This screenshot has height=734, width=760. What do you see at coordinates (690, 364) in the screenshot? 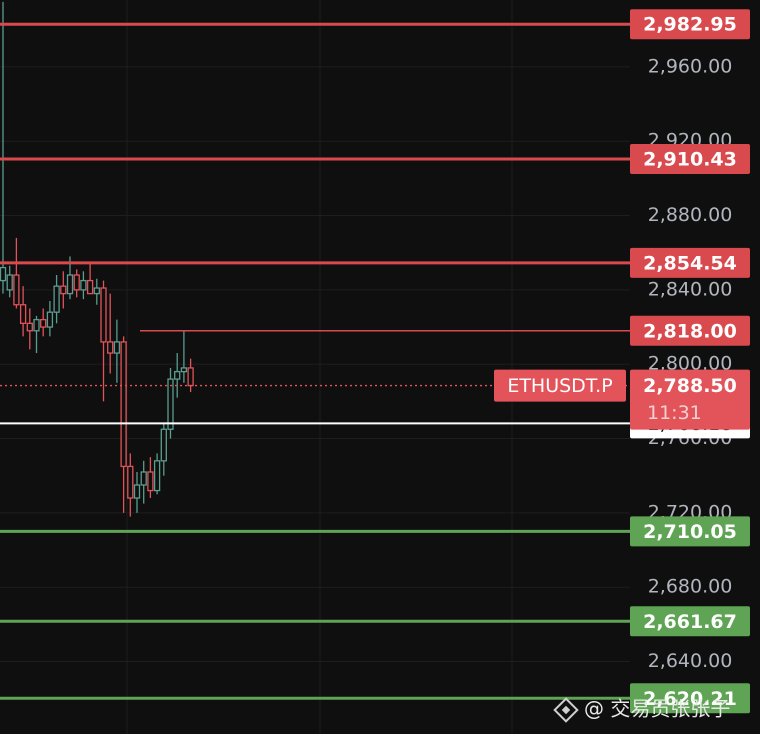
I see `y-tick-label: 2,800.00` at bounding box center [690, 364].